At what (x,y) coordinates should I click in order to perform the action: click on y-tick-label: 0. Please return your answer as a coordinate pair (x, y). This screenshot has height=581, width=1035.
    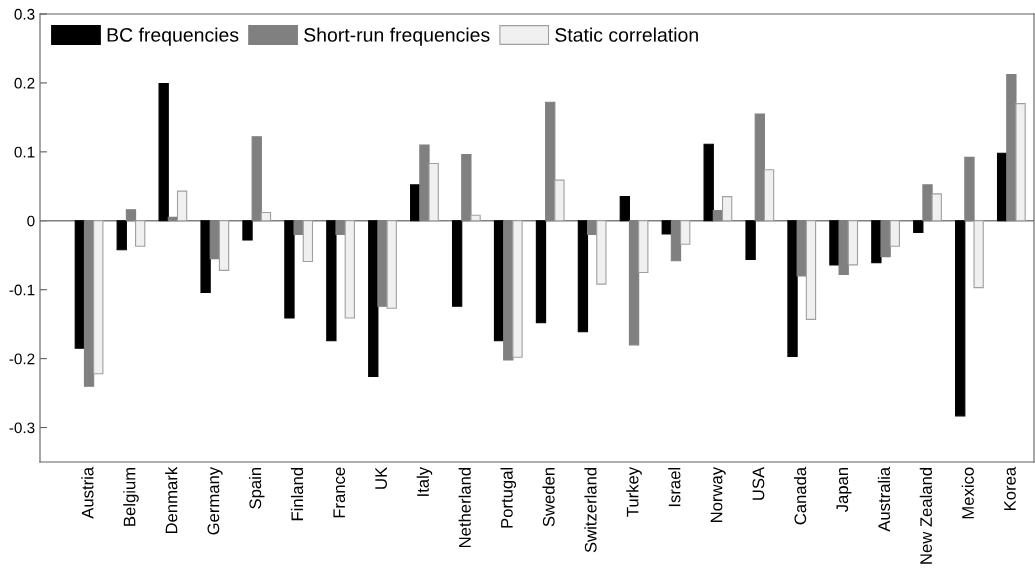
    Looking at the image, I should click on (31, 221).